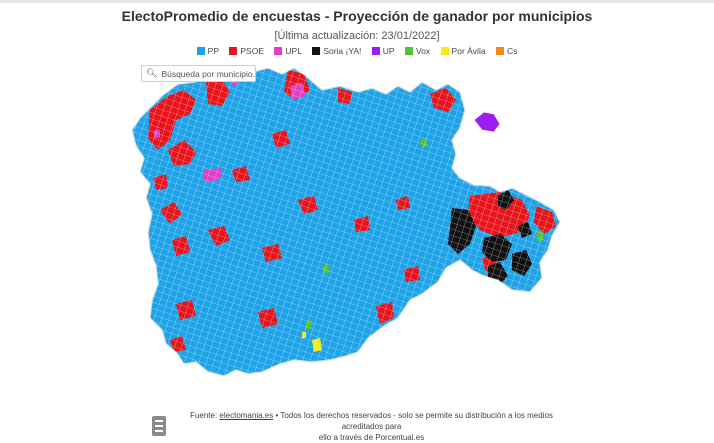 This screenshot has width=714, height=443. I want to click on legend-item-psoe: PSOE, so click(246, 51).